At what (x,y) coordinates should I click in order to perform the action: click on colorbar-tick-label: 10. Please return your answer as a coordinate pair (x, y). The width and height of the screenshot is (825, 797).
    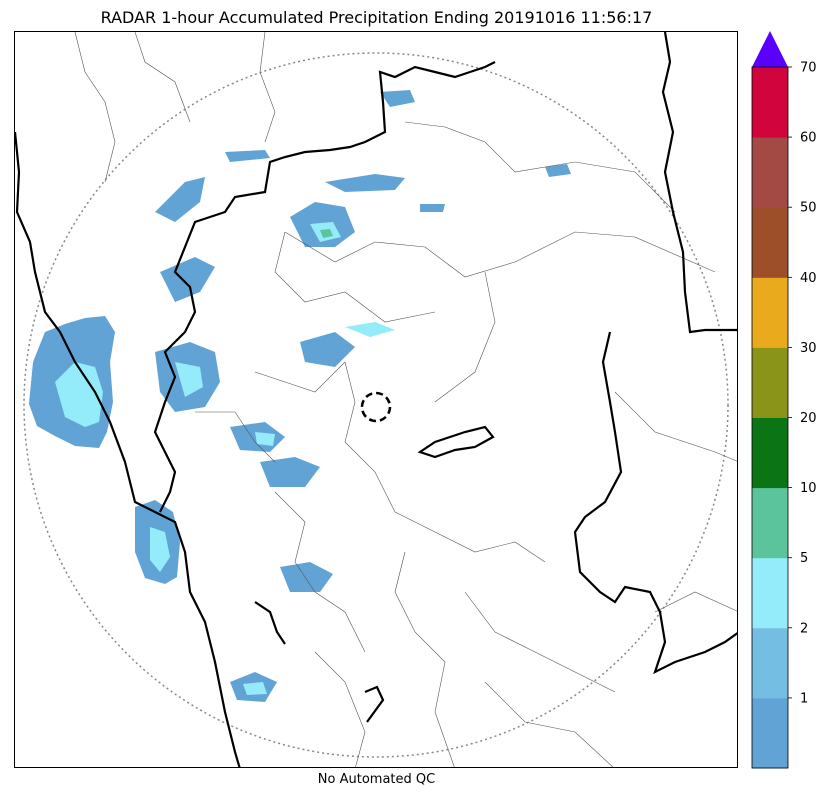
    Looking at the image, I should click on (808, 488).